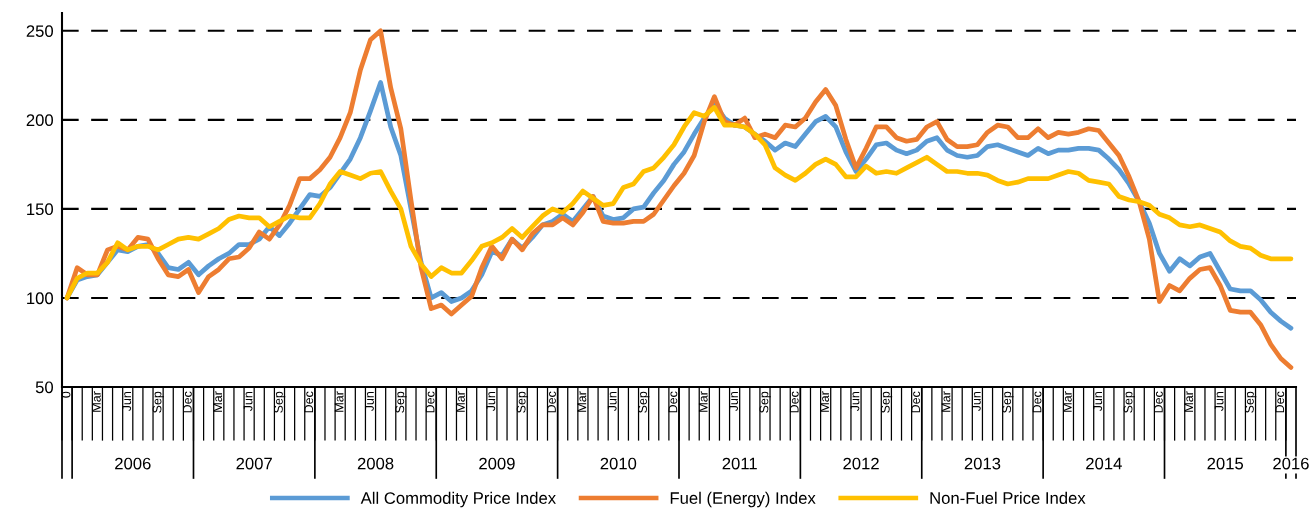 This screenshot has width=1314, height=519. Describe the element at coordinates (1291, 463) in the screenshot. I see `text: 2016` at that location.